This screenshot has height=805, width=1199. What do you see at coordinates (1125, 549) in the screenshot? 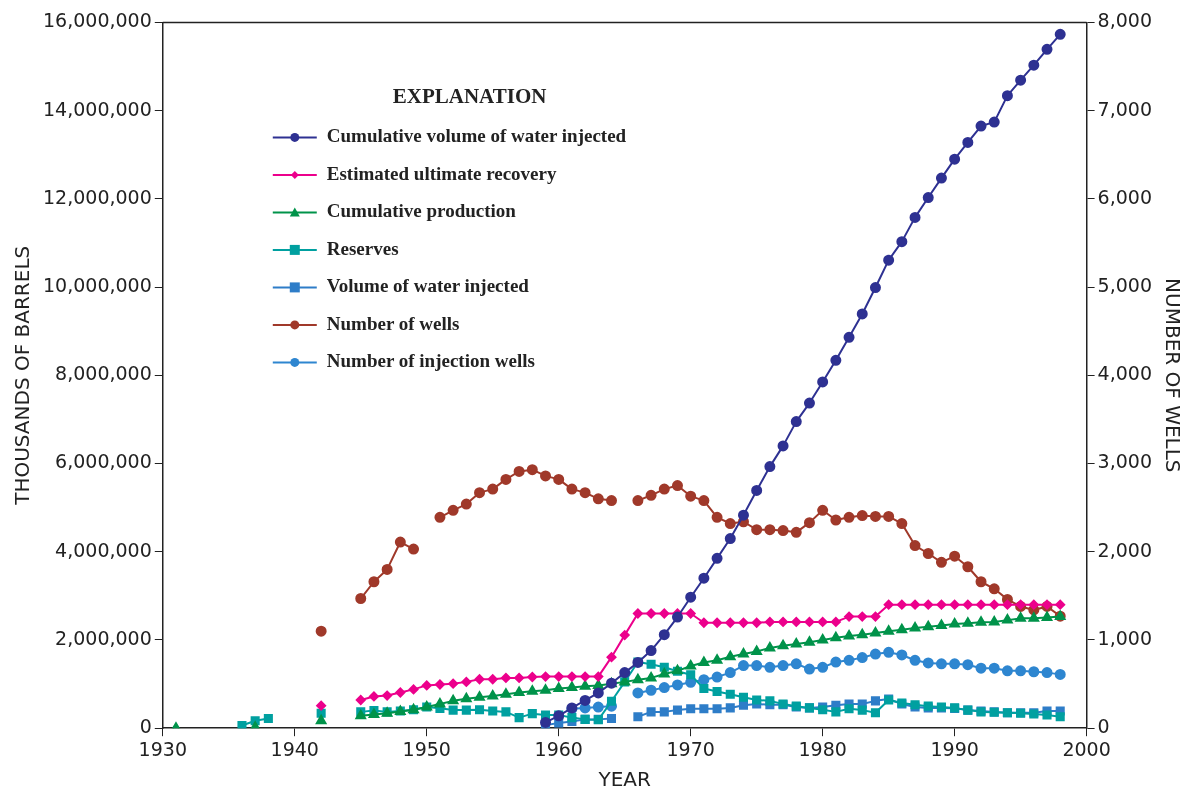
I see `y2-tick-label: 2,000` at bounding box center [1125, 549].